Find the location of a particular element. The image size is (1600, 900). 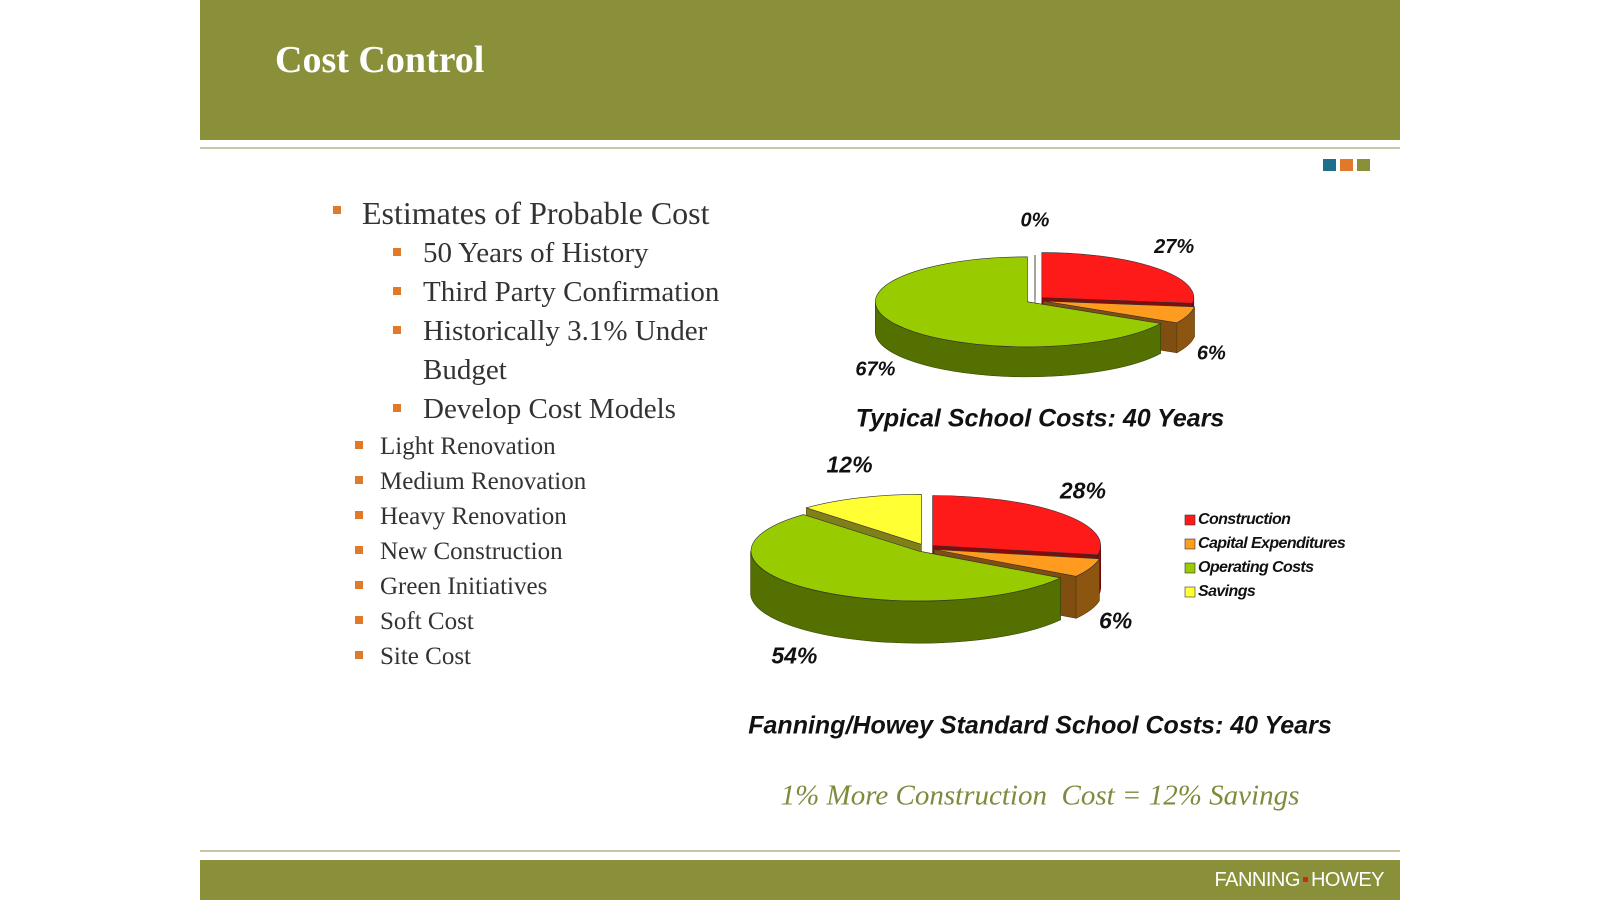

bullet-item: Soft Cost is located at coordinates (557, 621).